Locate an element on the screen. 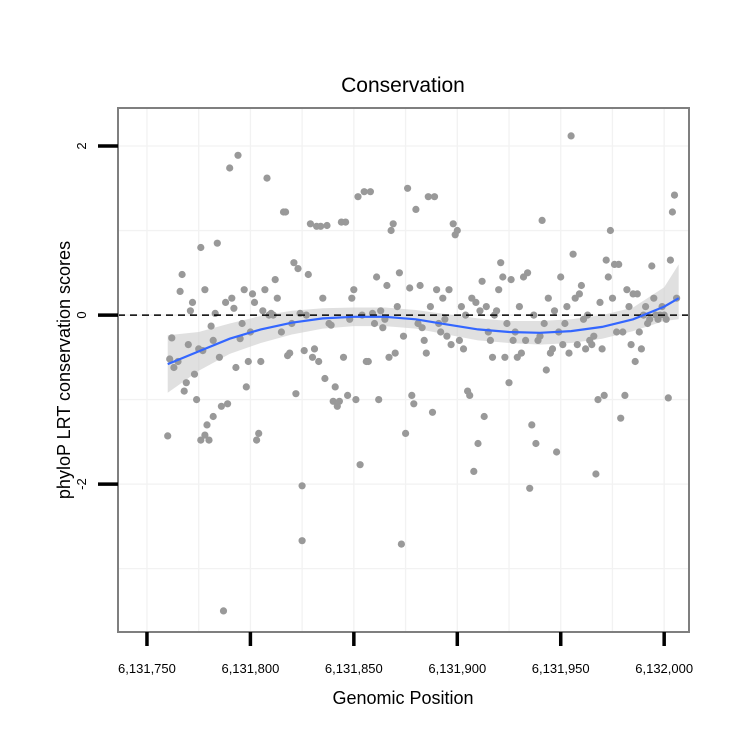  x-tick-label: 6,132,000 is located at coordinates (664, 668).